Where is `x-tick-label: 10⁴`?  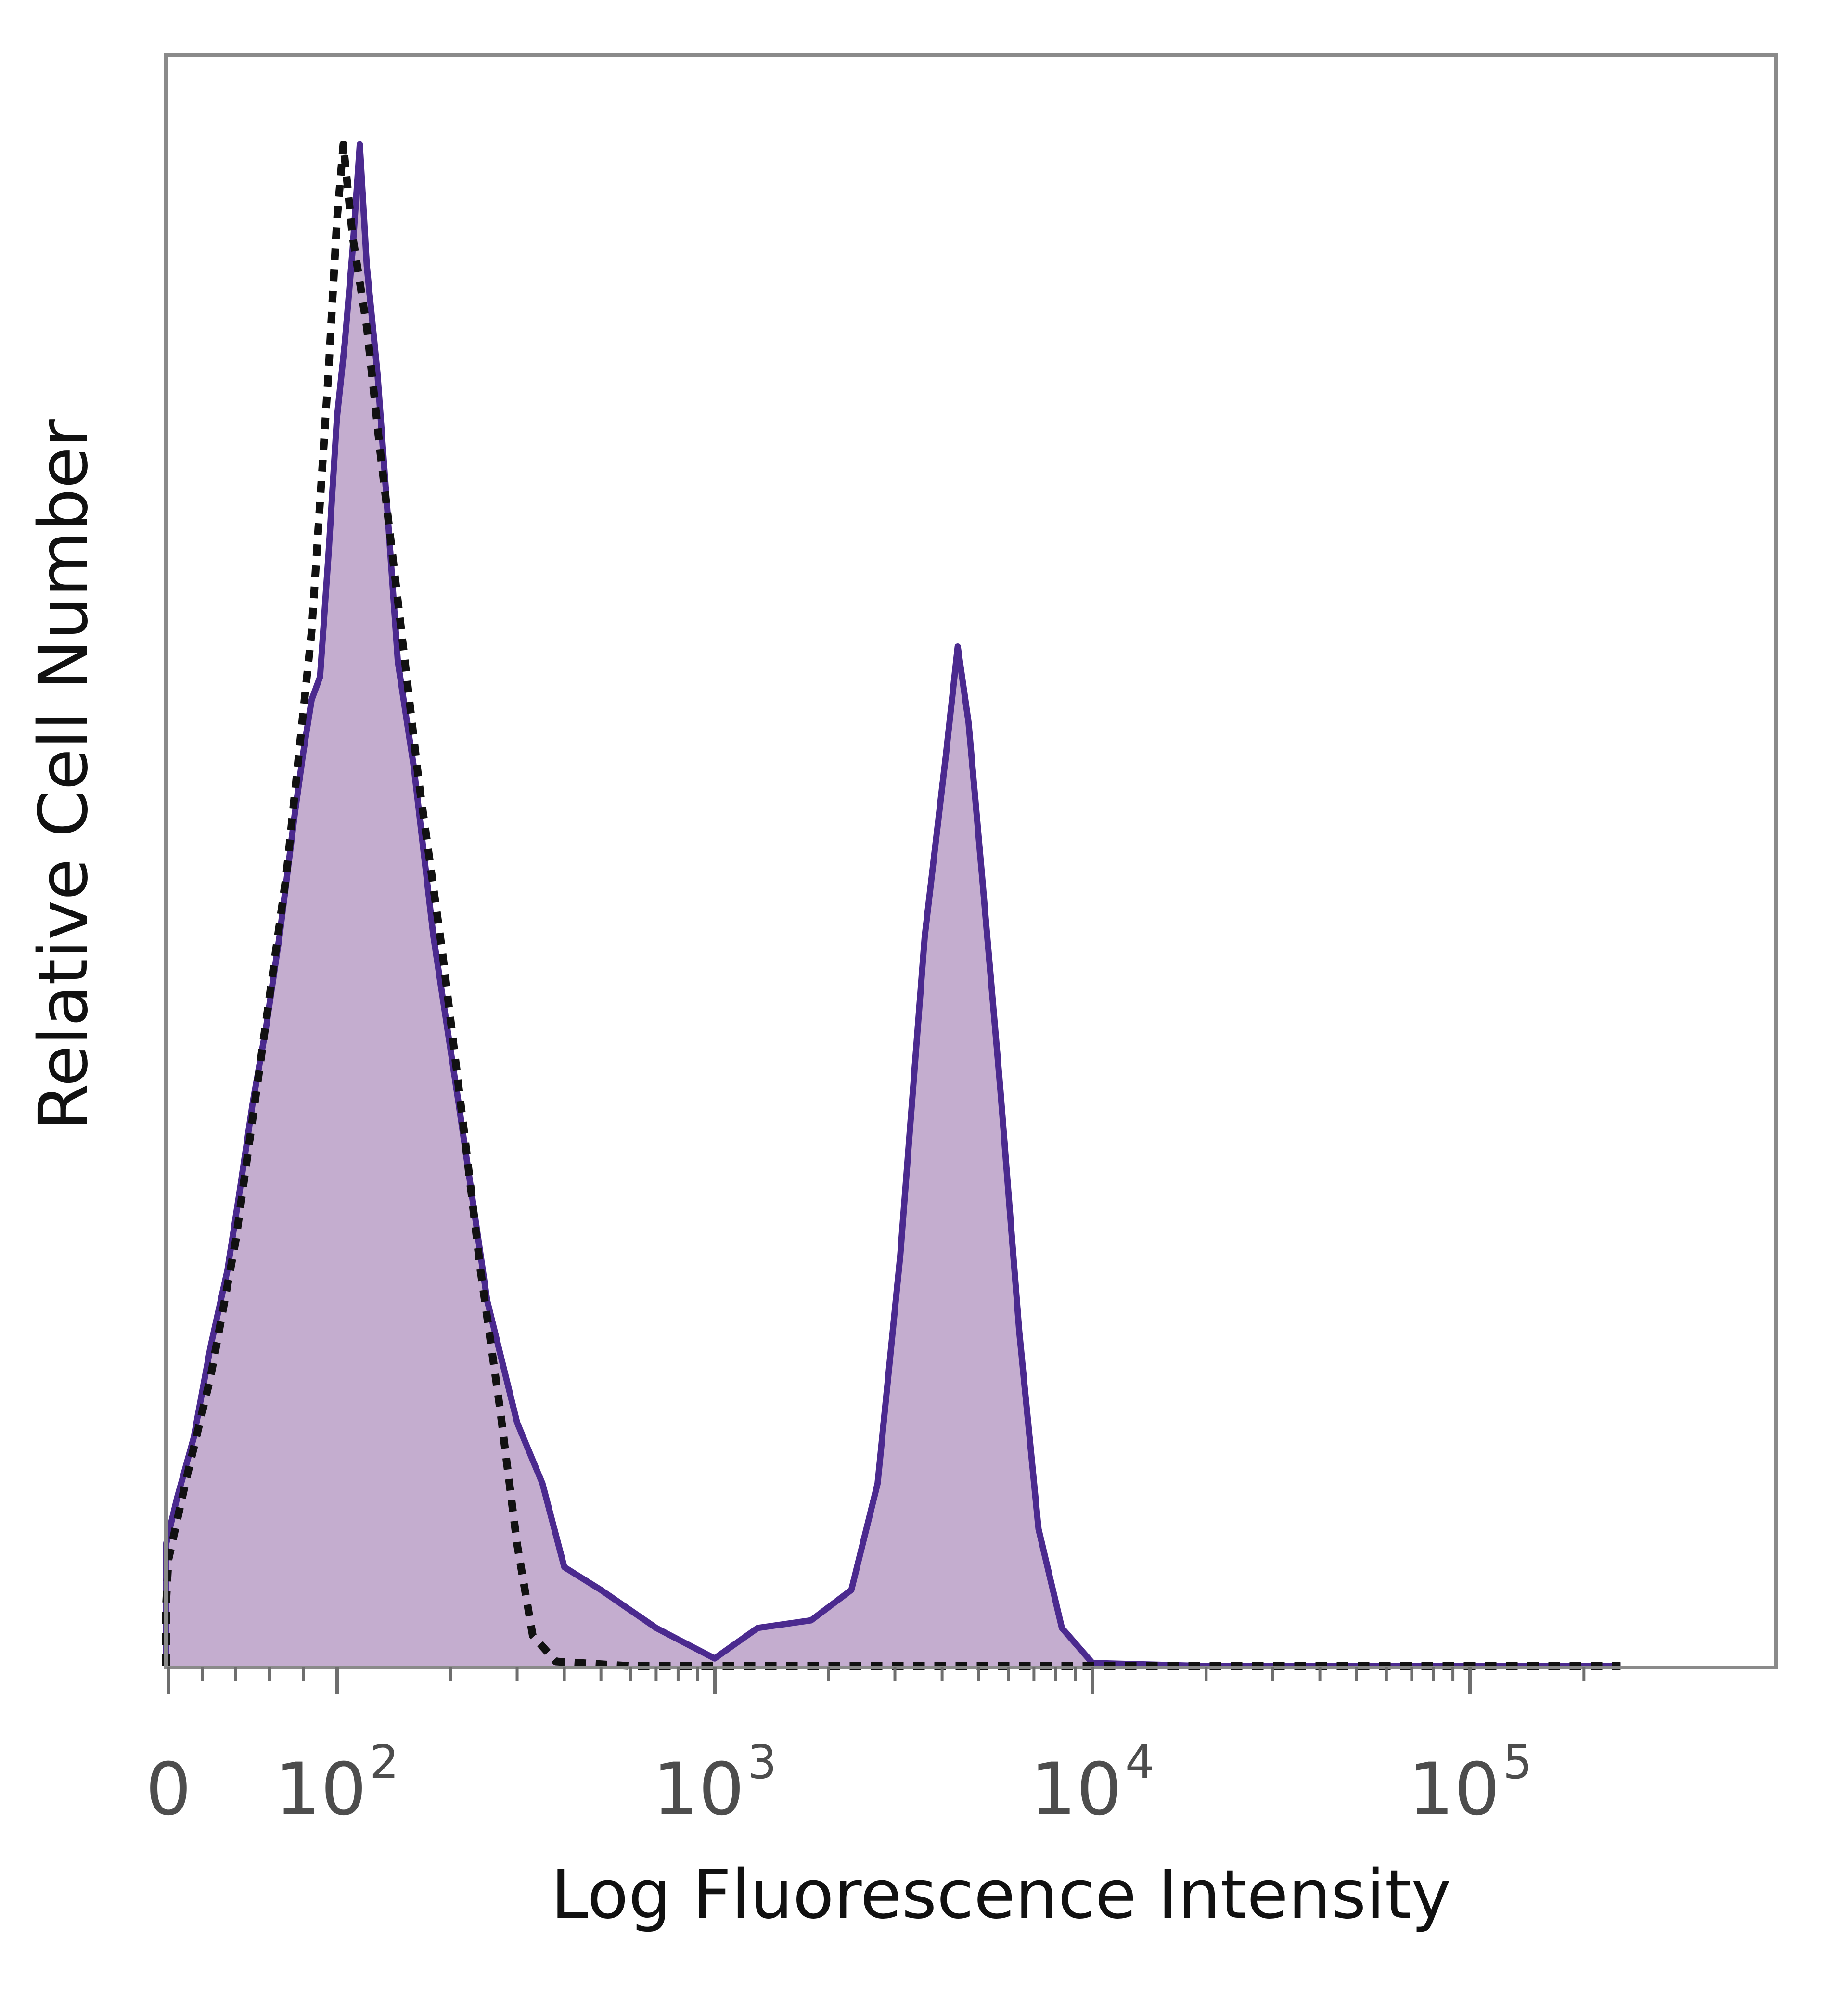 x-tick-label: 10⁴ is located at coordinates (1092, 1783).